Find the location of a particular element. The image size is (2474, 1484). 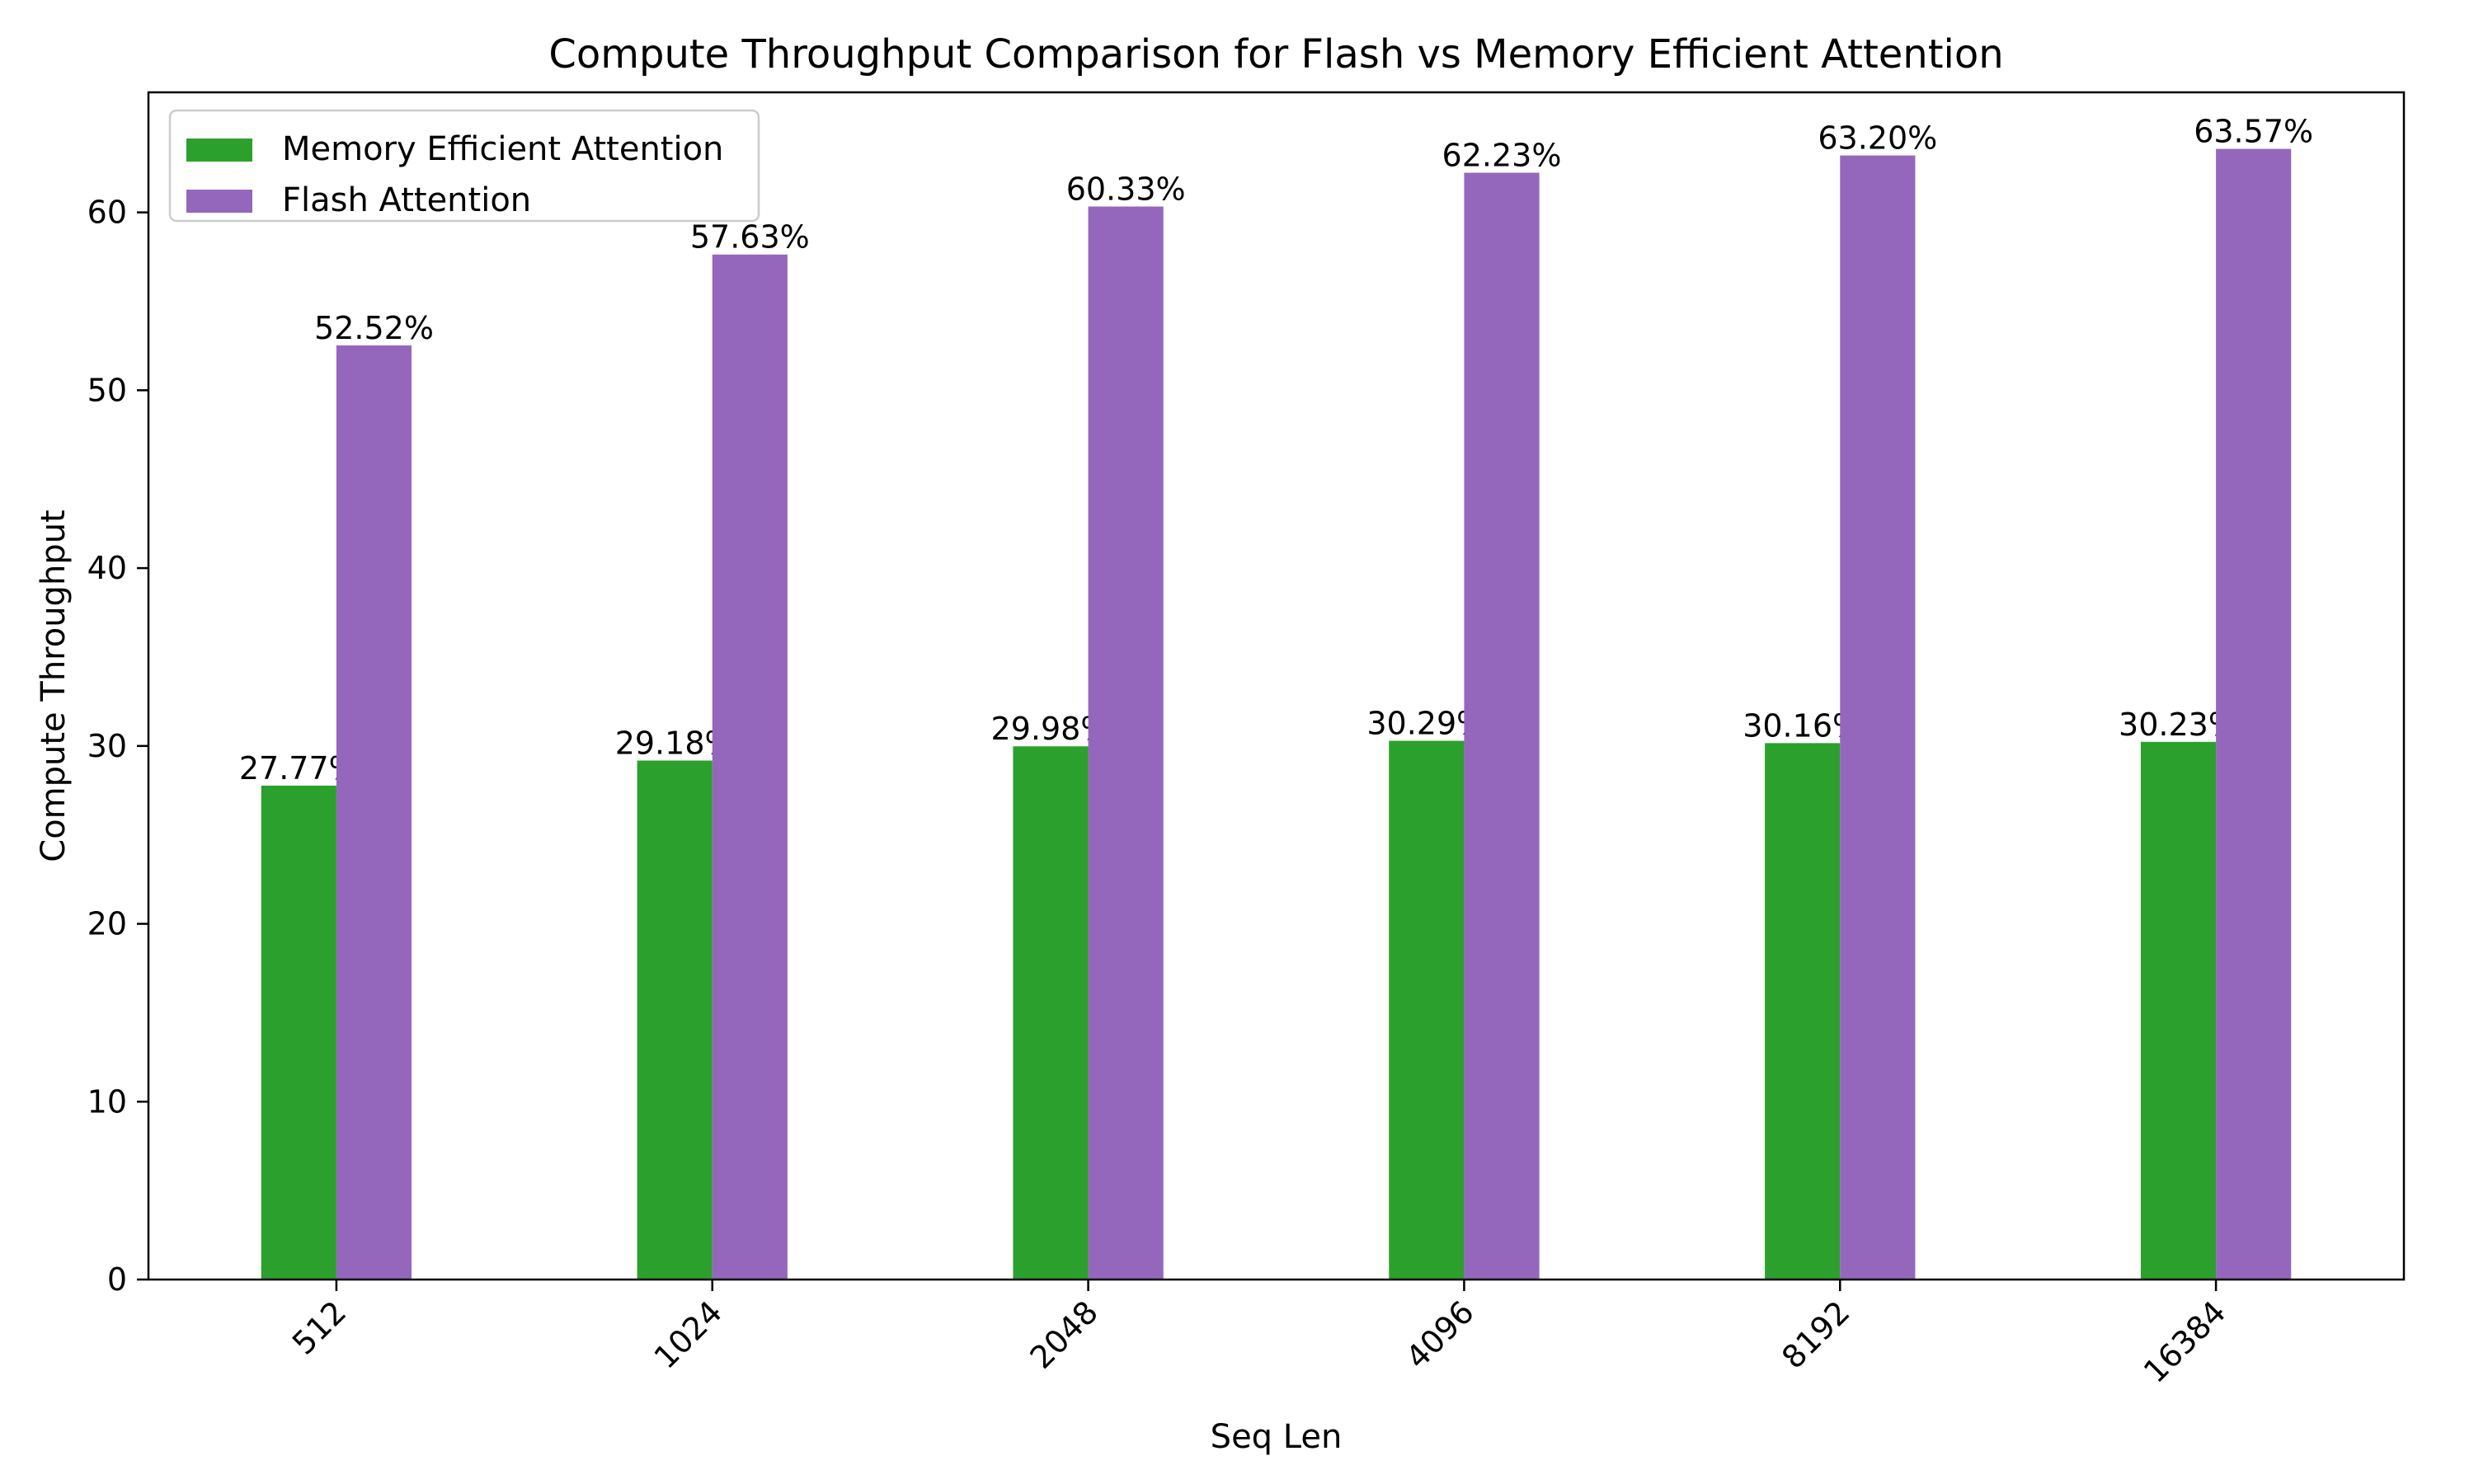

x-tick-label: 512 is located at coordinates (319, 1327).